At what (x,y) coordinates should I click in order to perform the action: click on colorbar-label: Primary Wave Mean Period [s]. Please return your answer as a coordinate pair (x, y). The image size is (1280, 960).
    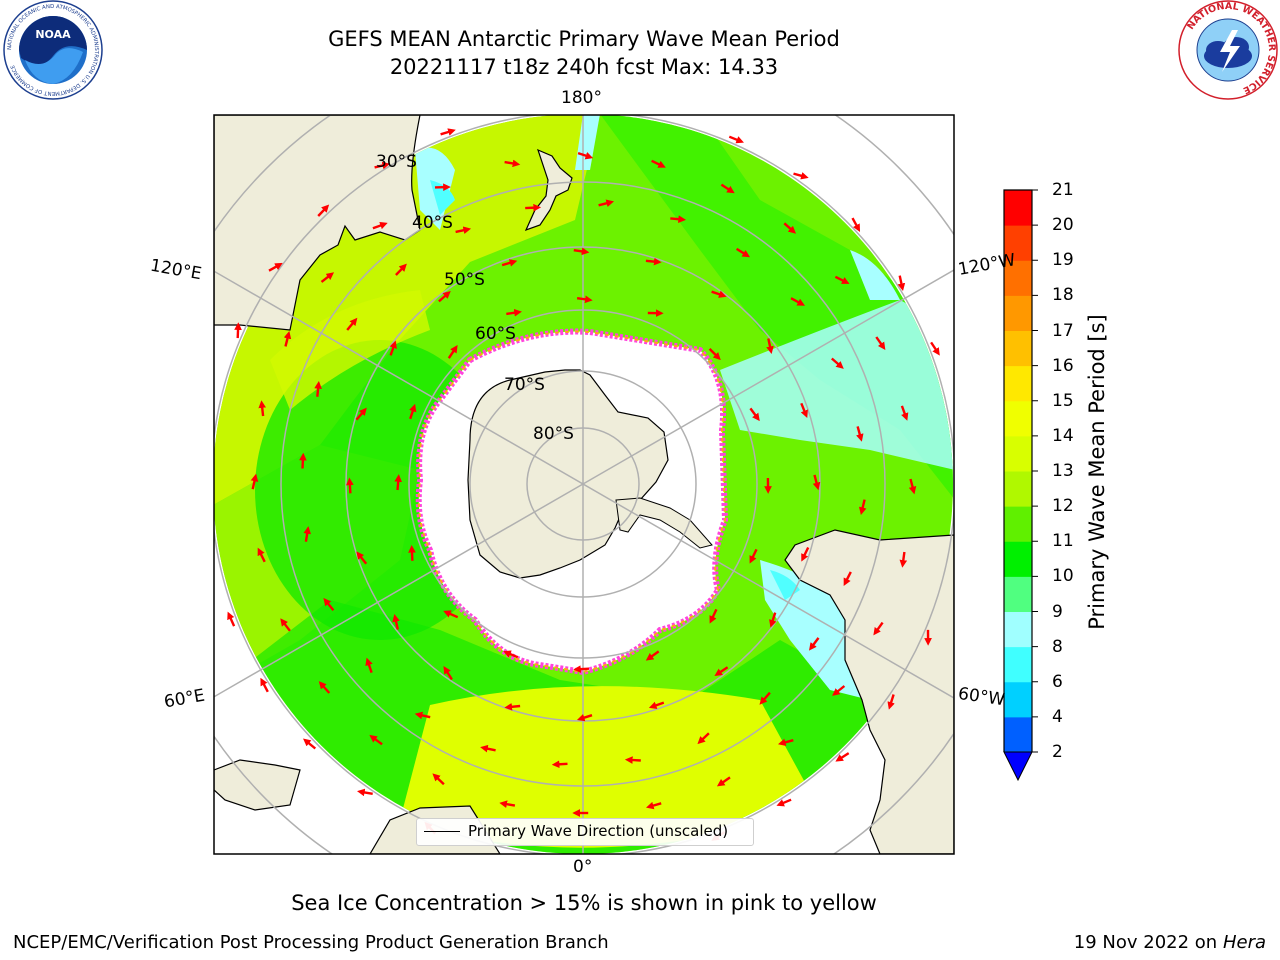
    Looking at the image, I should click on (1097, 472).